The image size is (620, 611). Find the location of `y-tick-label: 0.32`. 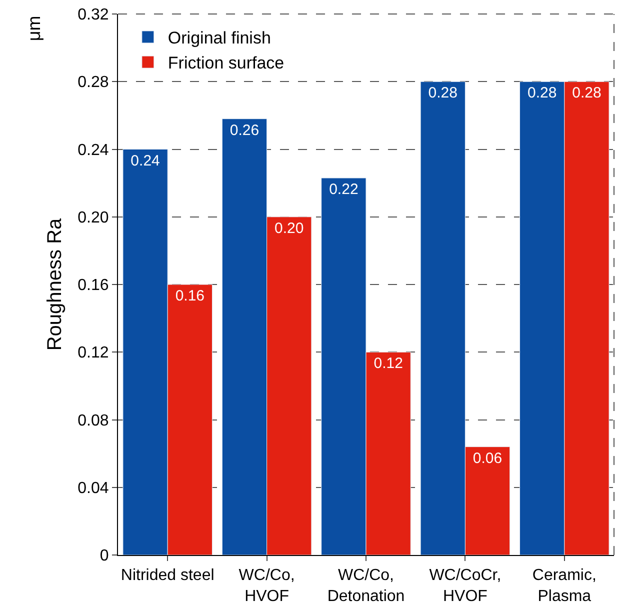

y-tick-label: 0.32 is located at coordinates (93, 15).